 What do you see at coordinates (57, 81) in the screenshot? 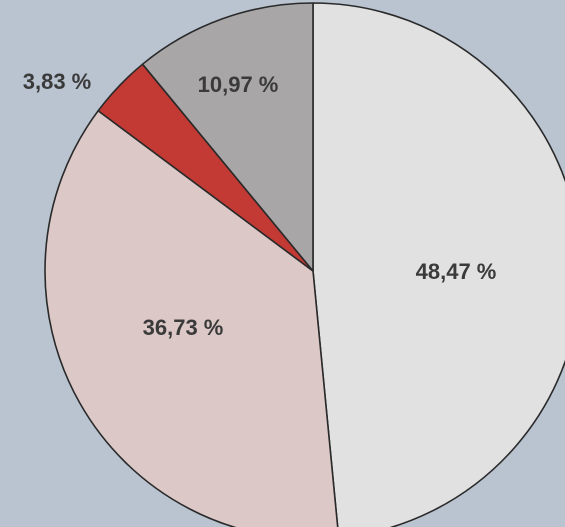
I see `pie-slice-label-3: 3,83 %` at bounding box center [57, 81].